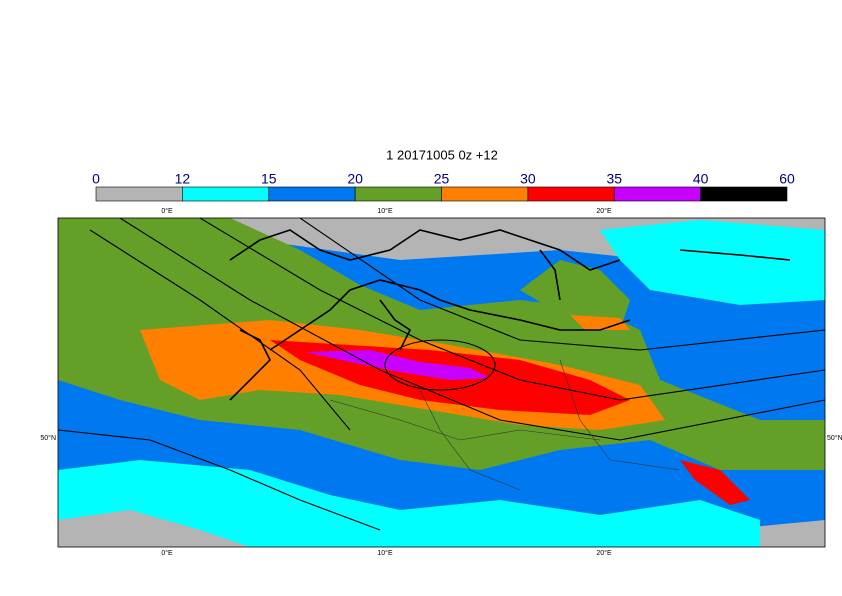 The height and width of the screenshot is (596, 842). I want to click on lat-label-left: 50°N, so click(48, 438).